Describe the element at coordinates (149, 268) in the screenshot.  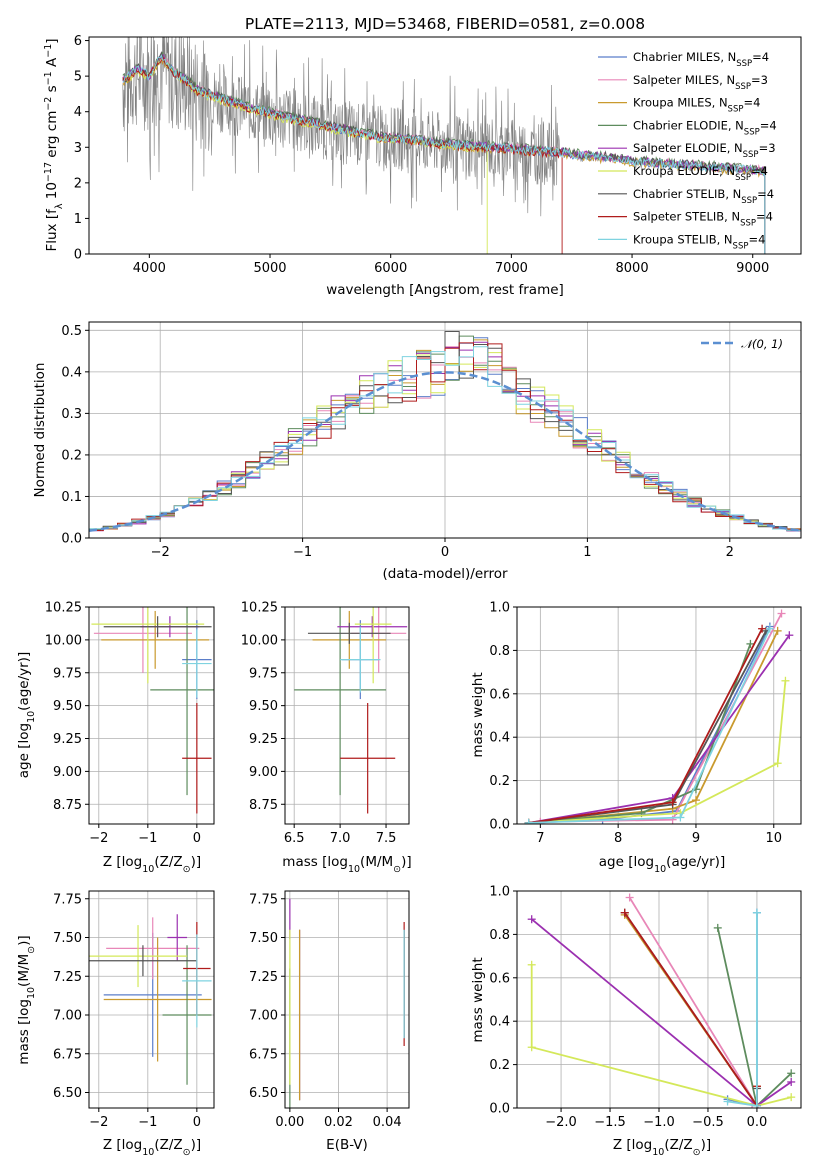
I see `x-tick-label: 4000` at that location.